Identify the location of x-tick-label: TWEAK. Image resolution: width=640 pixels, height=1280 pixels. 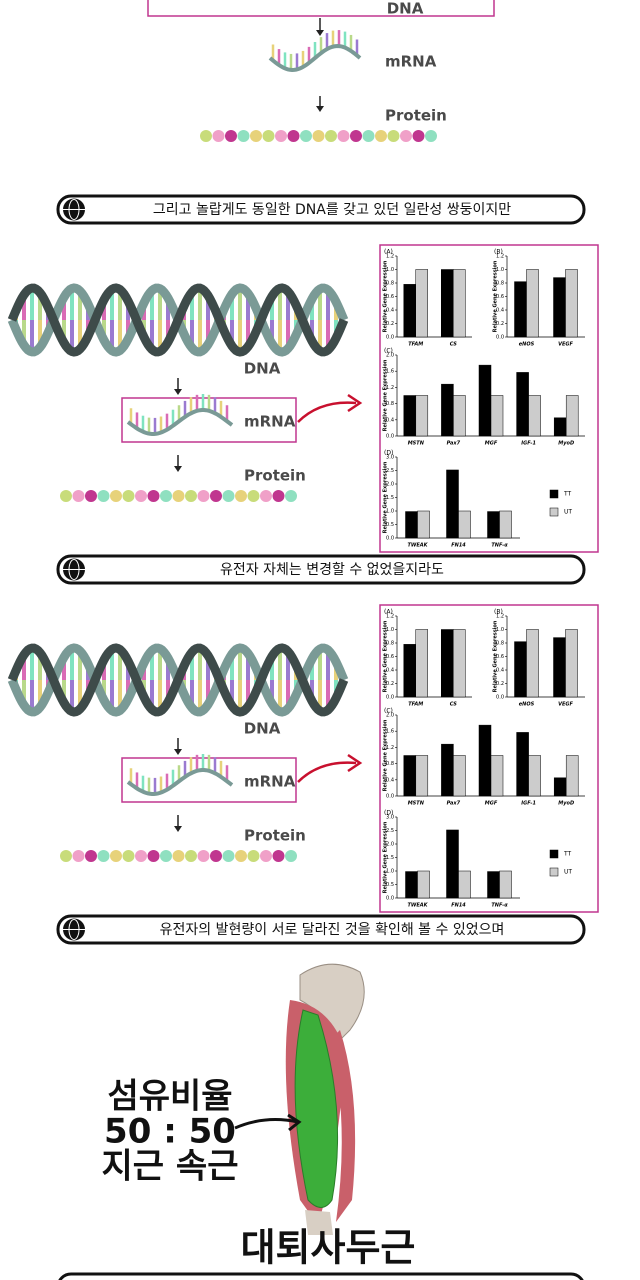
(417, 546).